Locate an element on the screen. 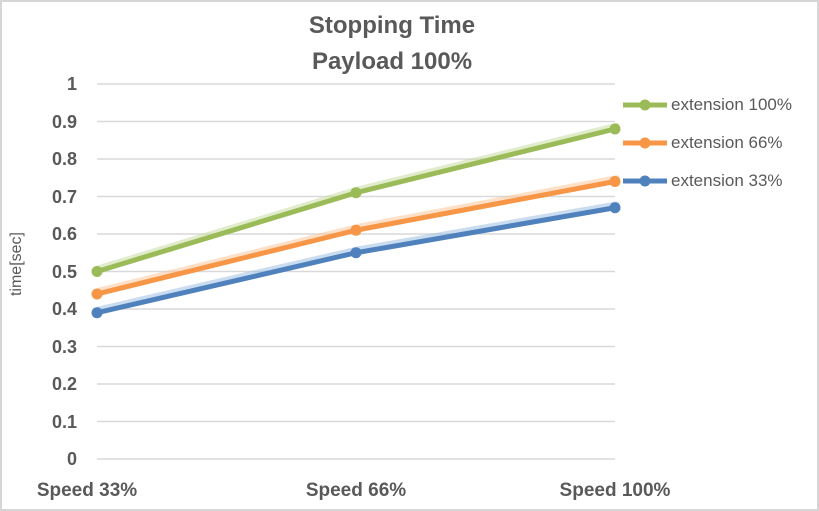 This screenshot has width=819, height=511. y-tick-label: 0.1 is located at coordinates (64, 421).